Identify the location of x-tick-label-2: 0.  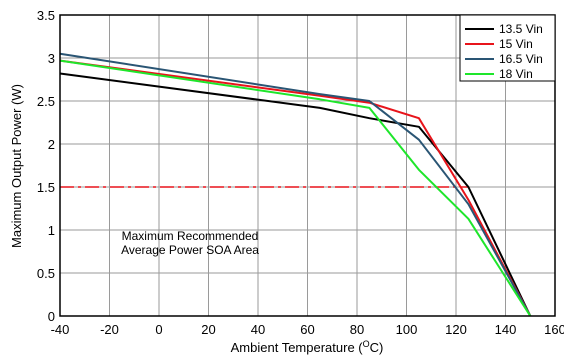
(158, 329).